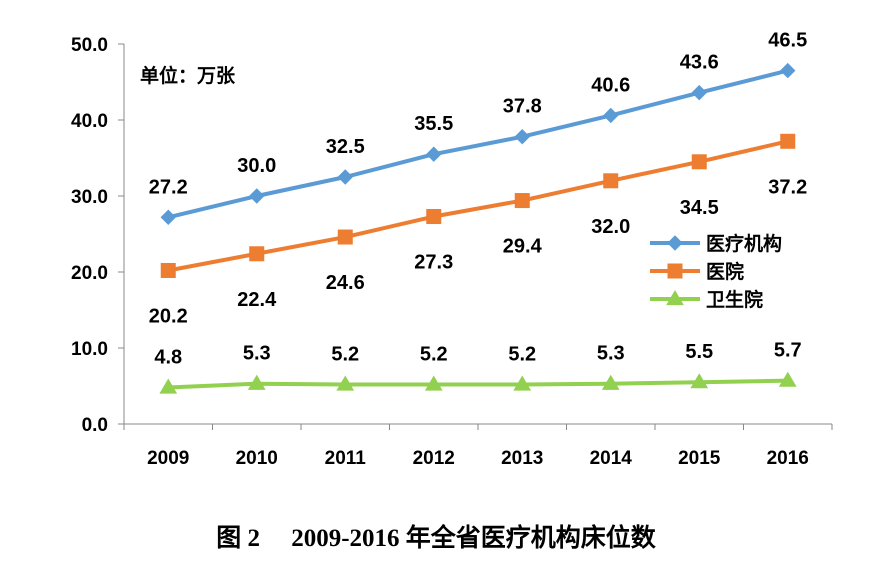  I want to click on series-2-data-label: 29.4, so click(523, 247).